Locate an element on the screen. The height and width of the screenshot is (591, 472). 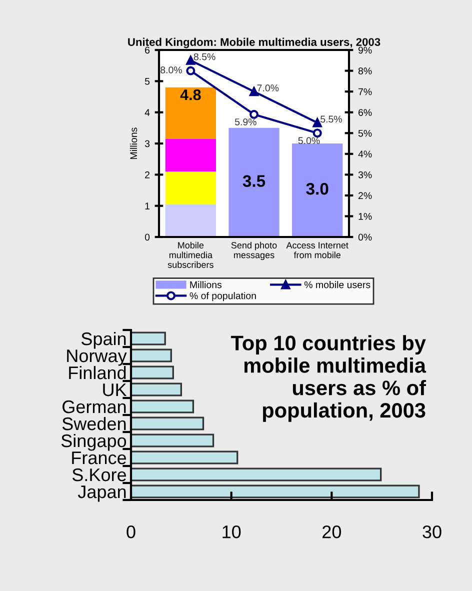
y-tick-label: Singapo is located at coordinates (93, 442).